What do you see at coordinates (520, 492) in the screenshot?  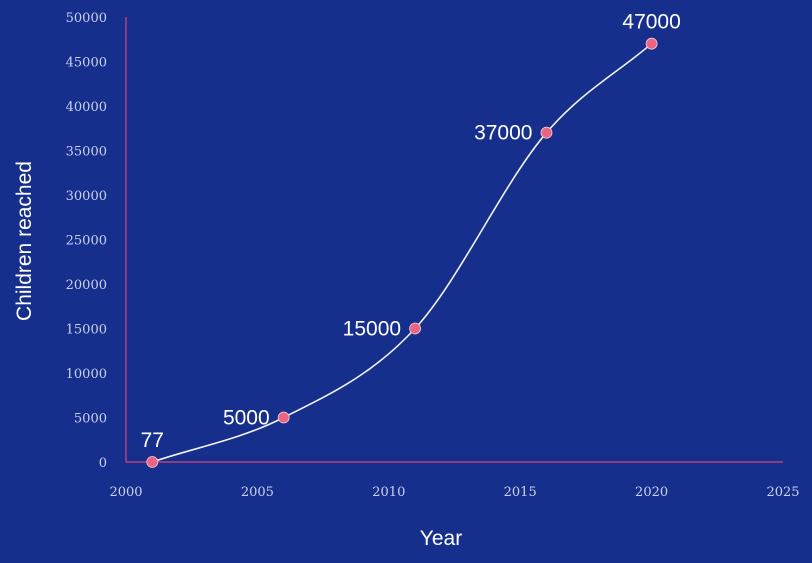 I see `x-tick-label: 2015` at bounding box center [520, 492].